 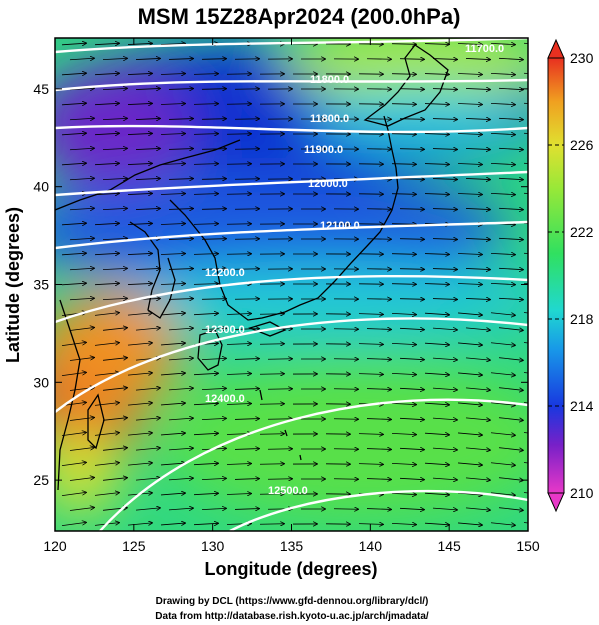 I want to click on colorbar-tick-label: 230, so click(x=582, y=58).